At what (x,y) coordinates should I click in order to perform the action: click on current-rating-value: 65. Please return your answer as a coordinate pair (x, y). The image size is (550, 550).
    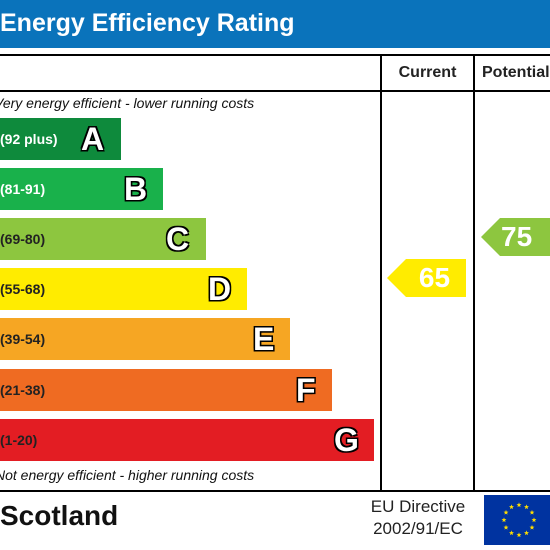
    Looking at the image, I should click on (434, 277).